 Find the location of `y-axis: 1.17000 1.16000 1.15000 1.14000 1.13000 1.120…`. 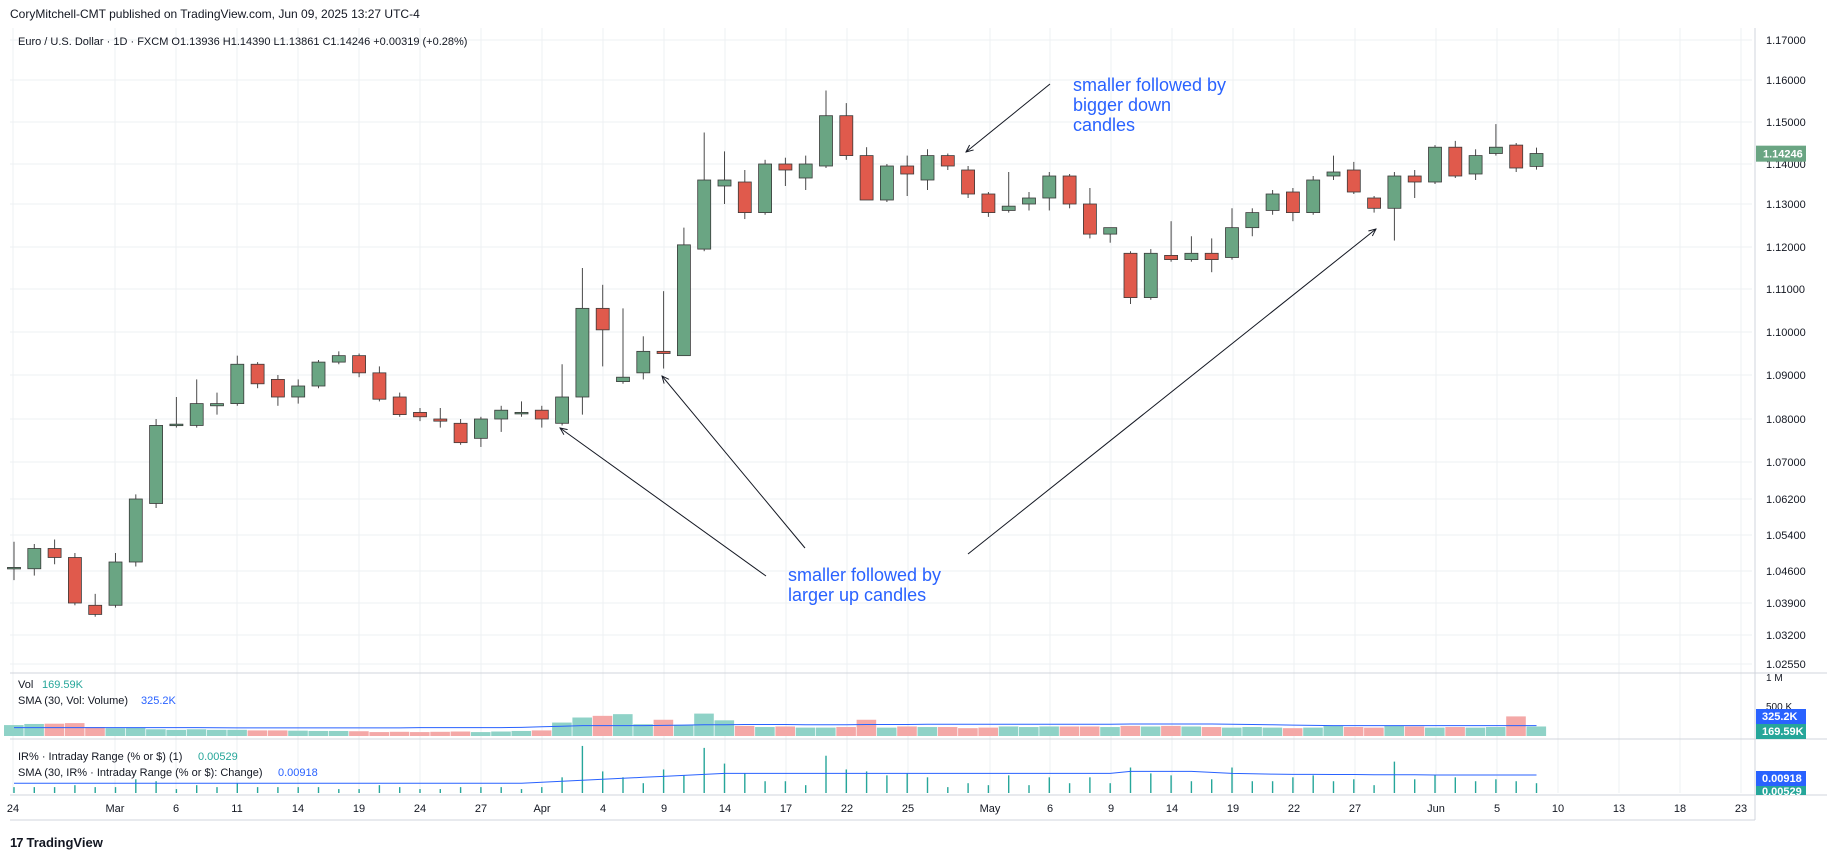

y-axis: 1.17000 1.16000 1.15000 1.14000 1.13000 1.120… is located at coordinates (1781, 416).